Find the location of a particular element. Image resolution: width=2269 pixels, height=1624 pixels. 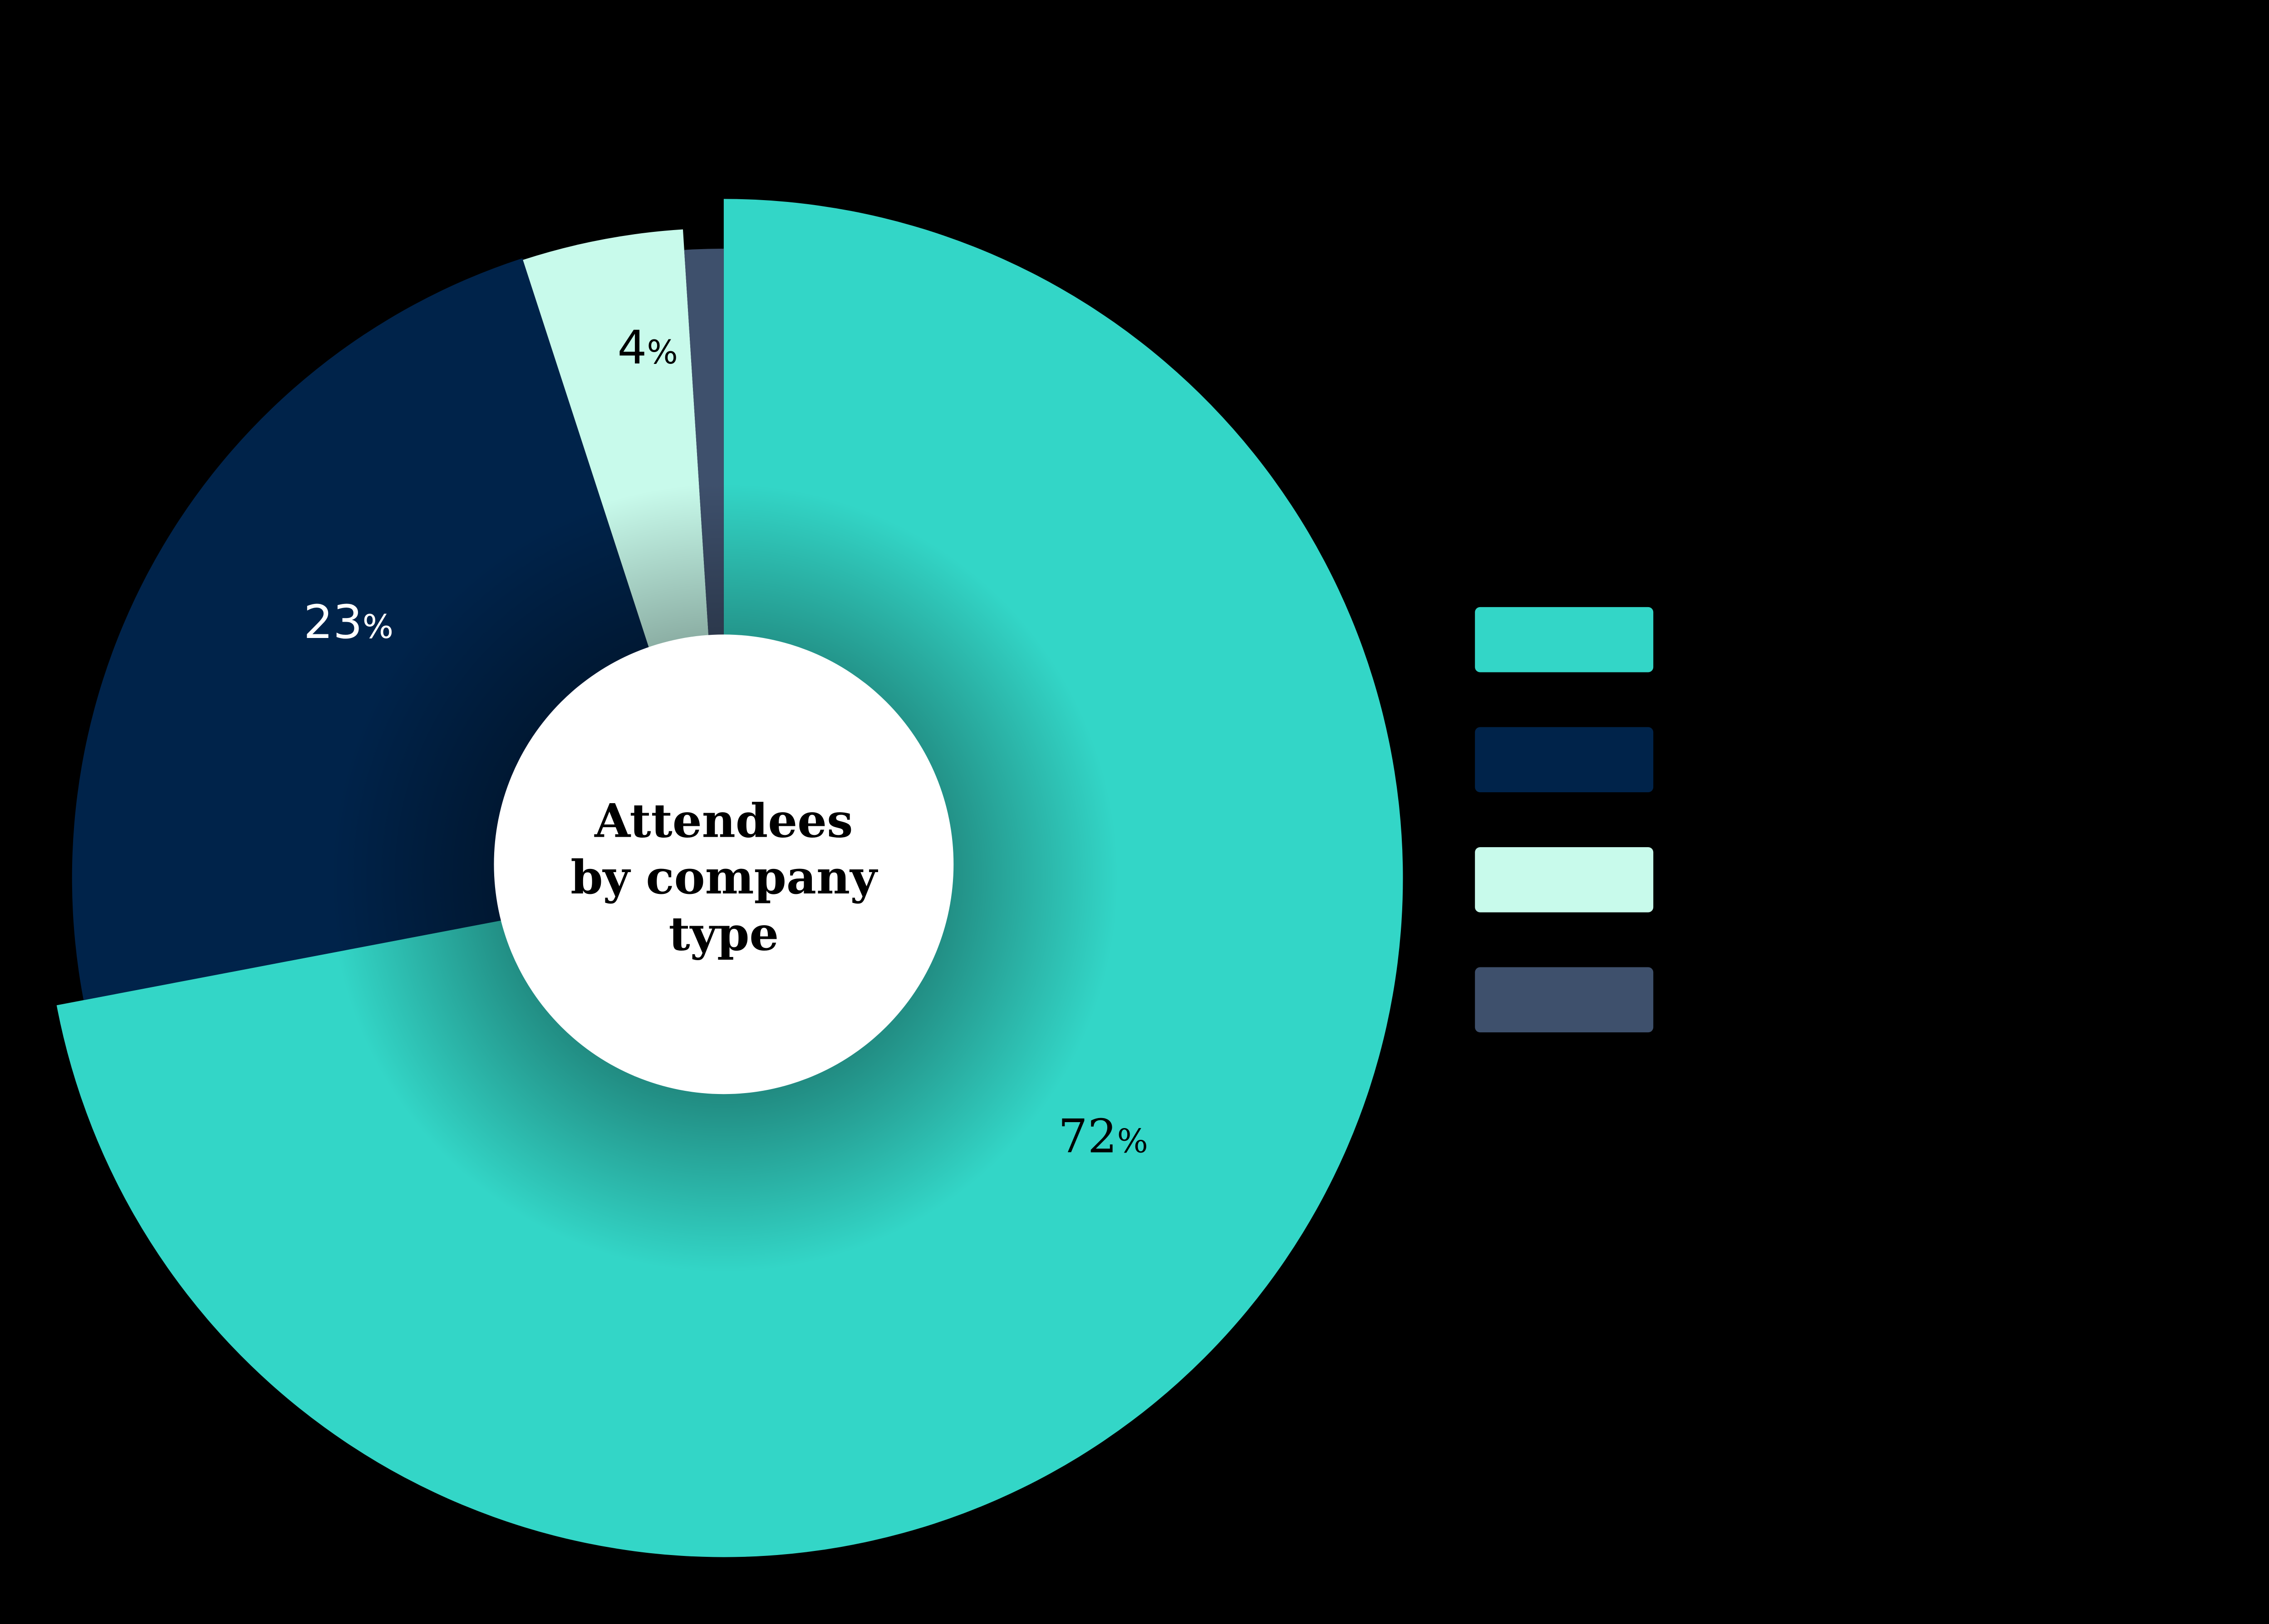

slice-label-4: 4% is located at coordinates (648, 349).